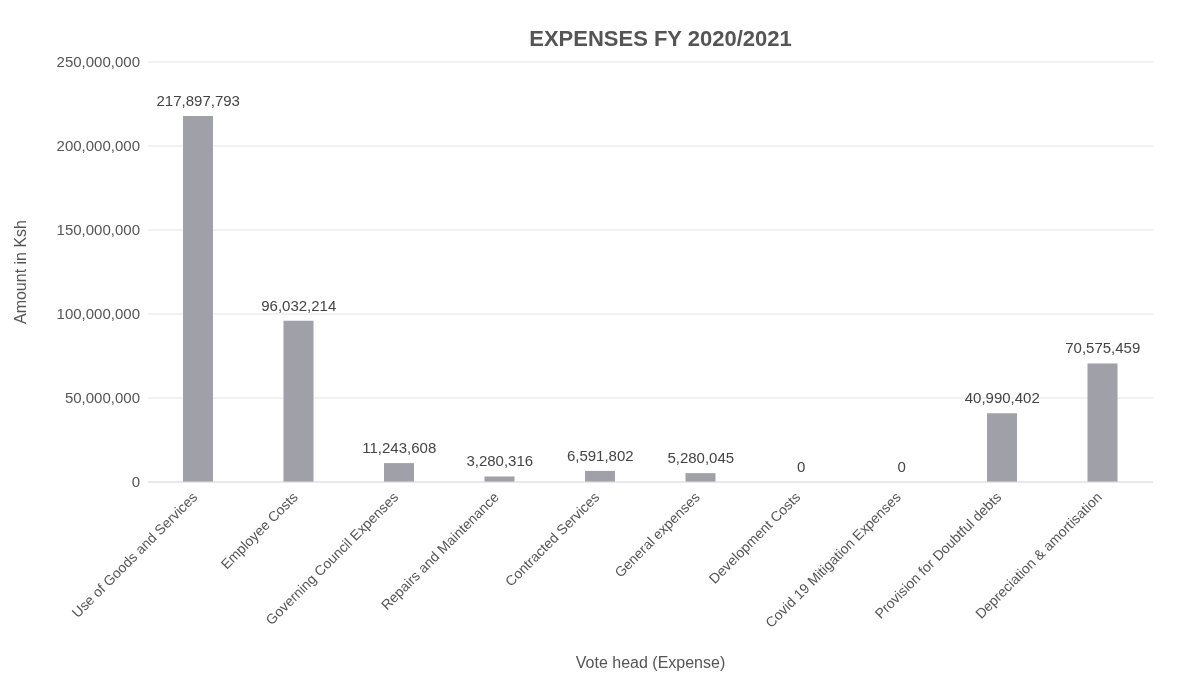 The image size is (1201, 685). Describe the element at coordinates (701, 458) in the screenshot. I see `data-label: 5,280,045` at that location.